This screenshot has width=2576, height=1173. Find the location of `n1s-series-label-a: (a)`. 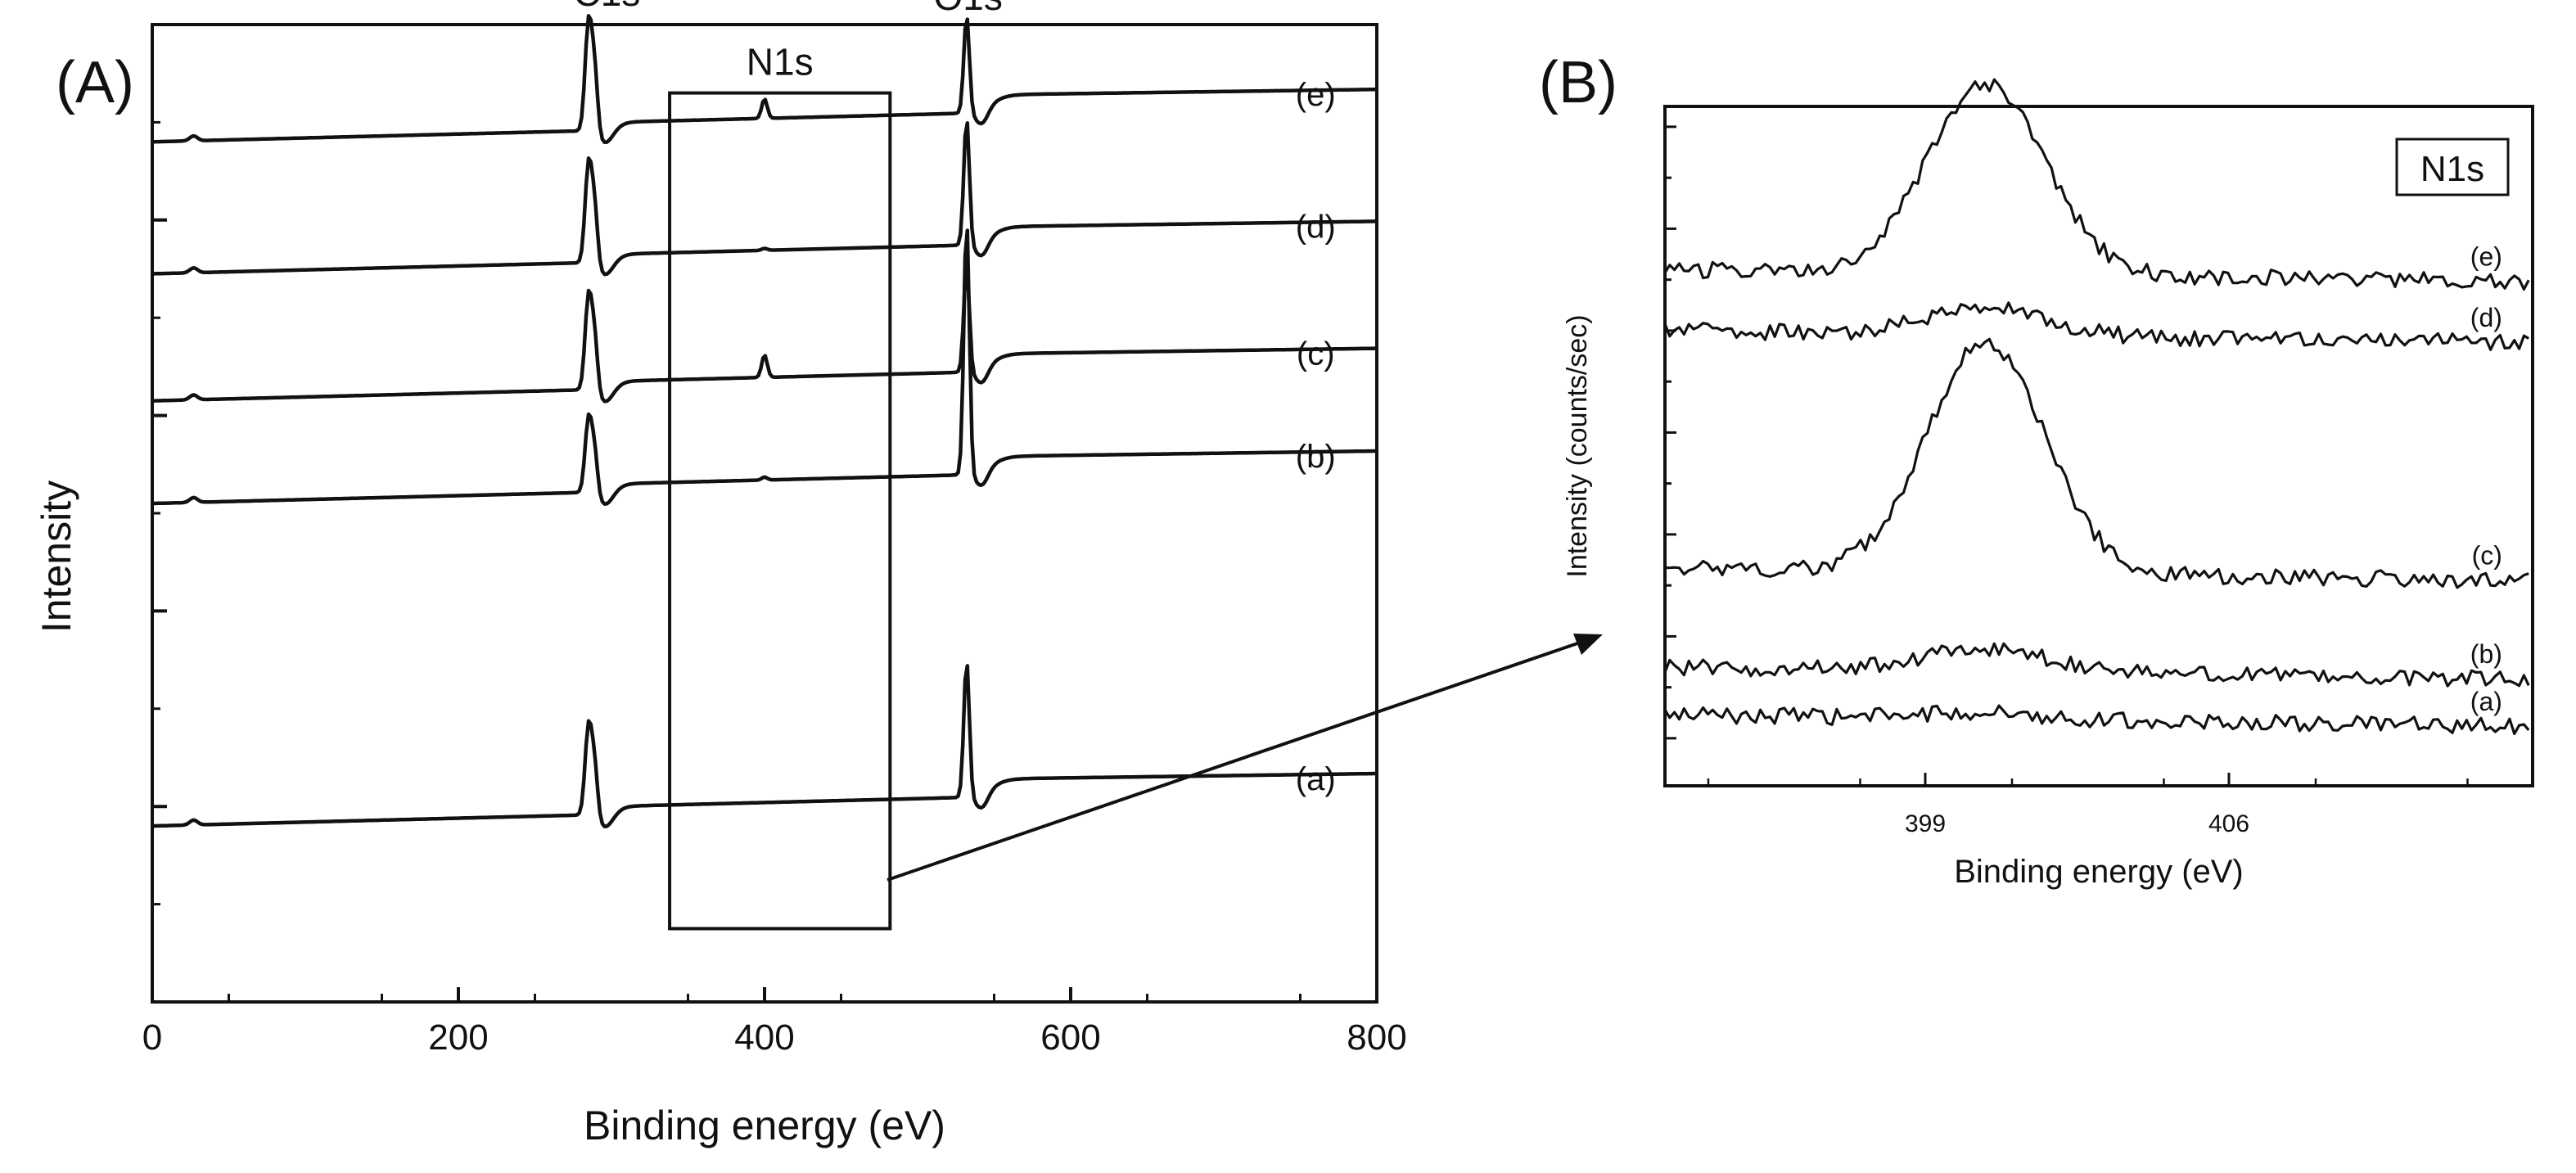

n1s-series-label-a: (a) is located at coordinates (2486, 701).